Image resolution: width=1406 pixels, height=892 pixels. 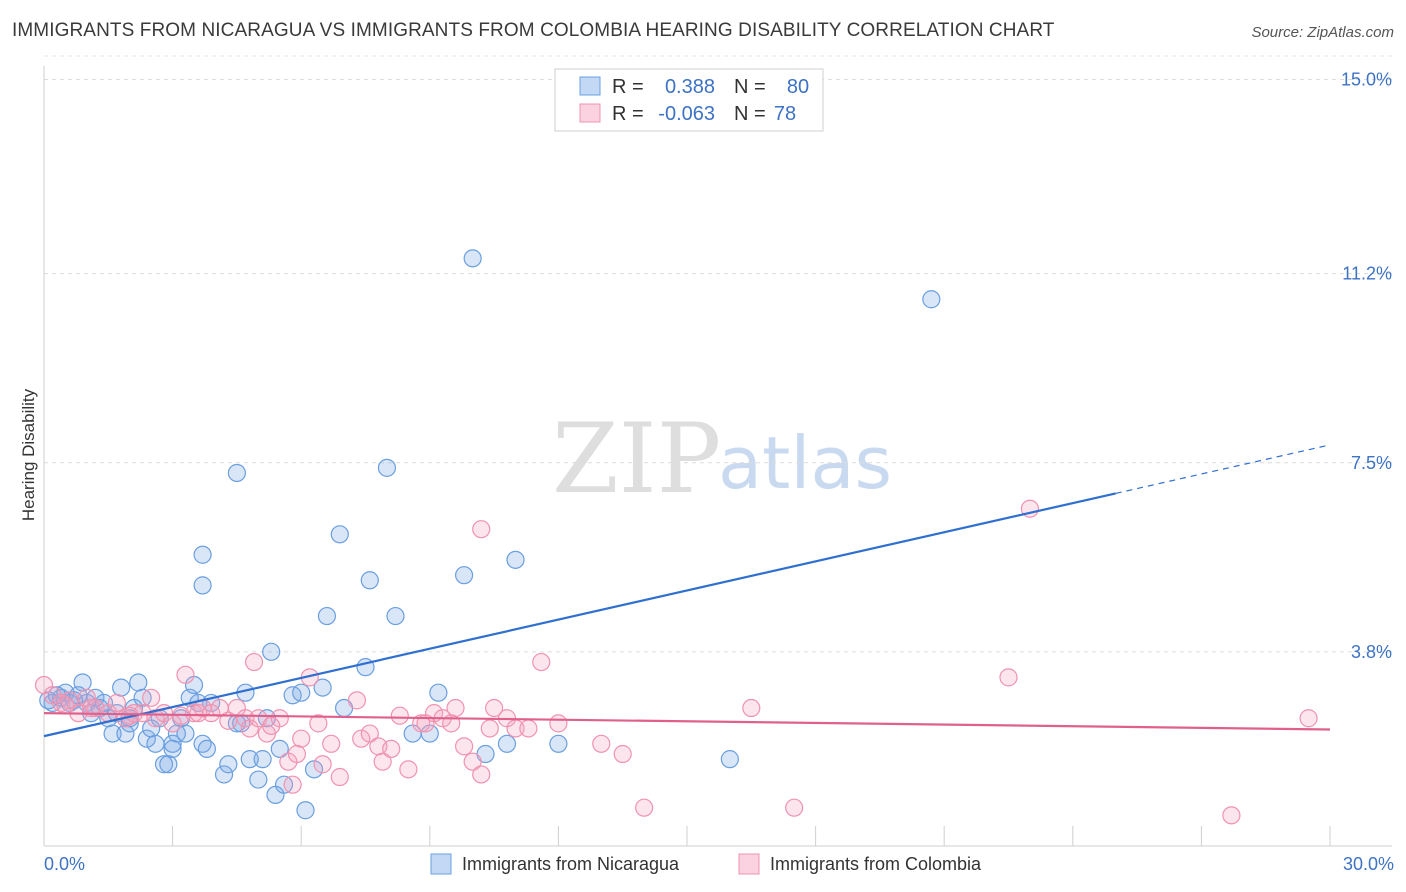 I want to click on bottom-legend-swatch-nicaragua, so click(x=441, y=864).